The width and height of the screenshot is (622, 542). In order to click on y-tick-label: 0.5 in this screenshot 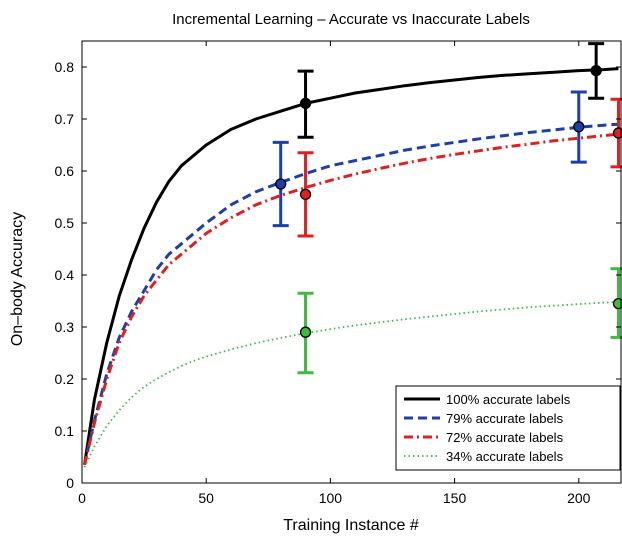, I will do `click(65, 223)`.